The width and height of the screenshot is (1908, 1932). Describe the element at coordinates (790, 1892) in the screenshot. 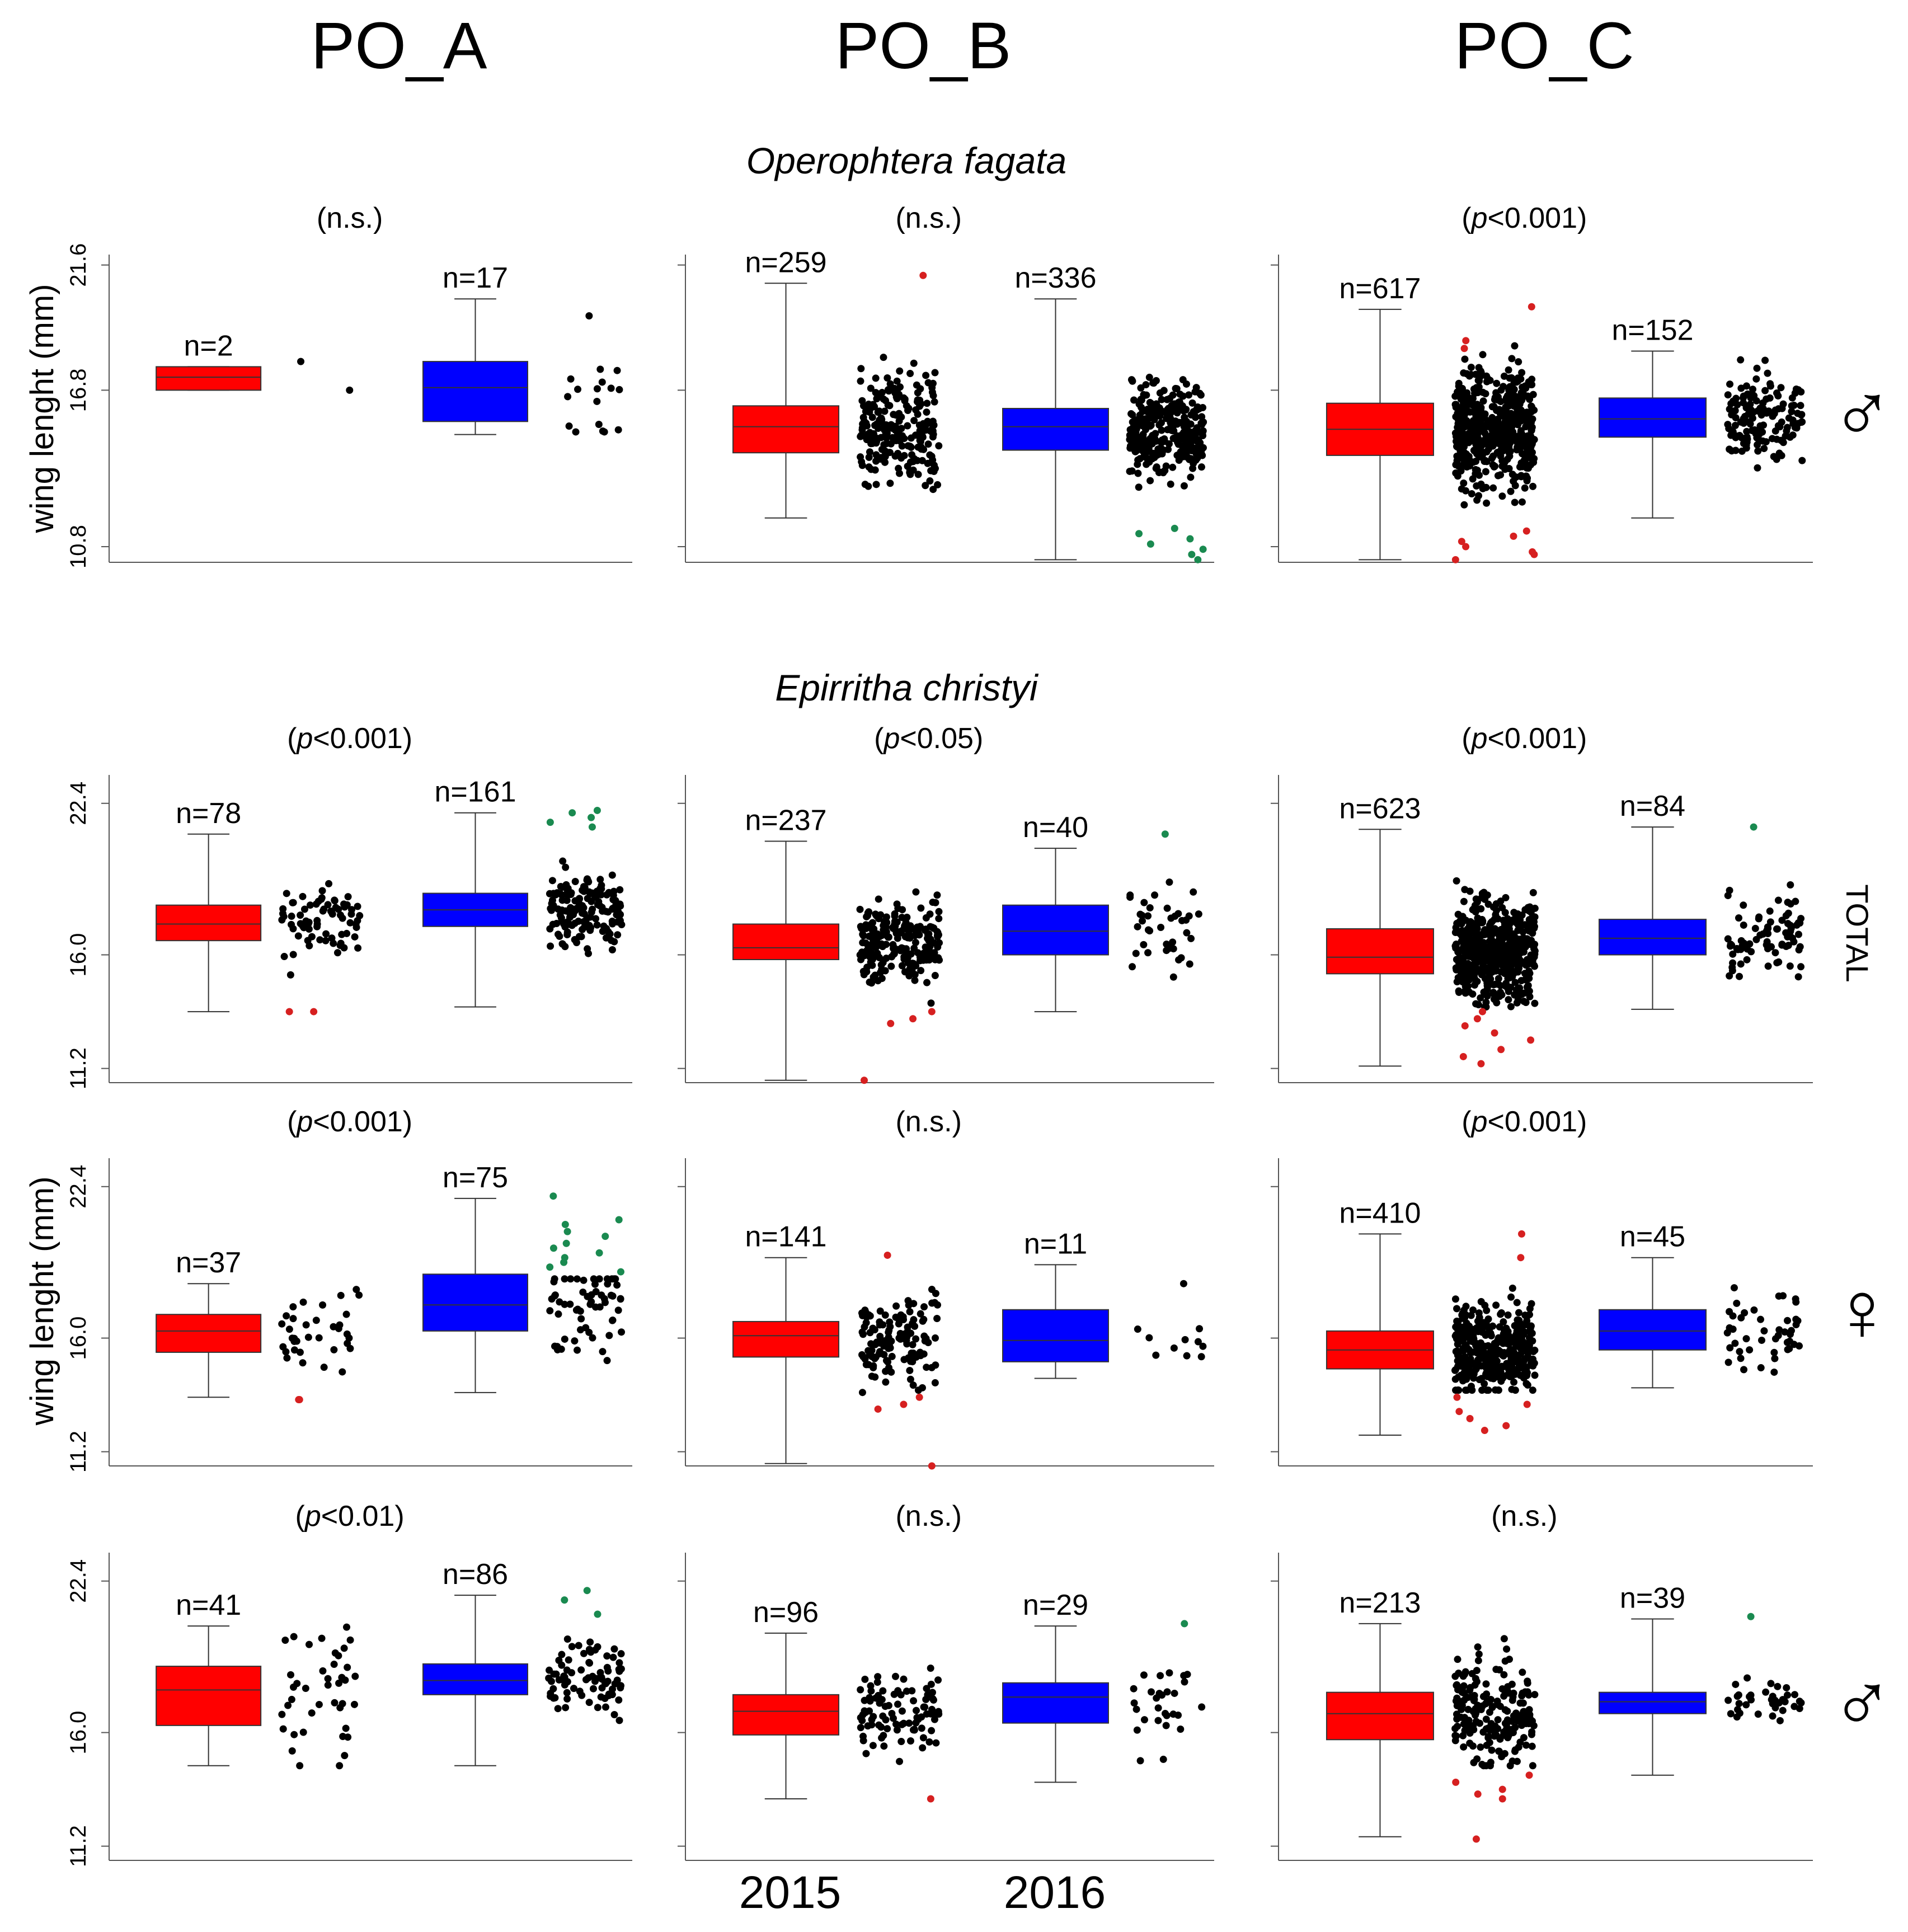

I see `legend-2015: 2015` at that location.